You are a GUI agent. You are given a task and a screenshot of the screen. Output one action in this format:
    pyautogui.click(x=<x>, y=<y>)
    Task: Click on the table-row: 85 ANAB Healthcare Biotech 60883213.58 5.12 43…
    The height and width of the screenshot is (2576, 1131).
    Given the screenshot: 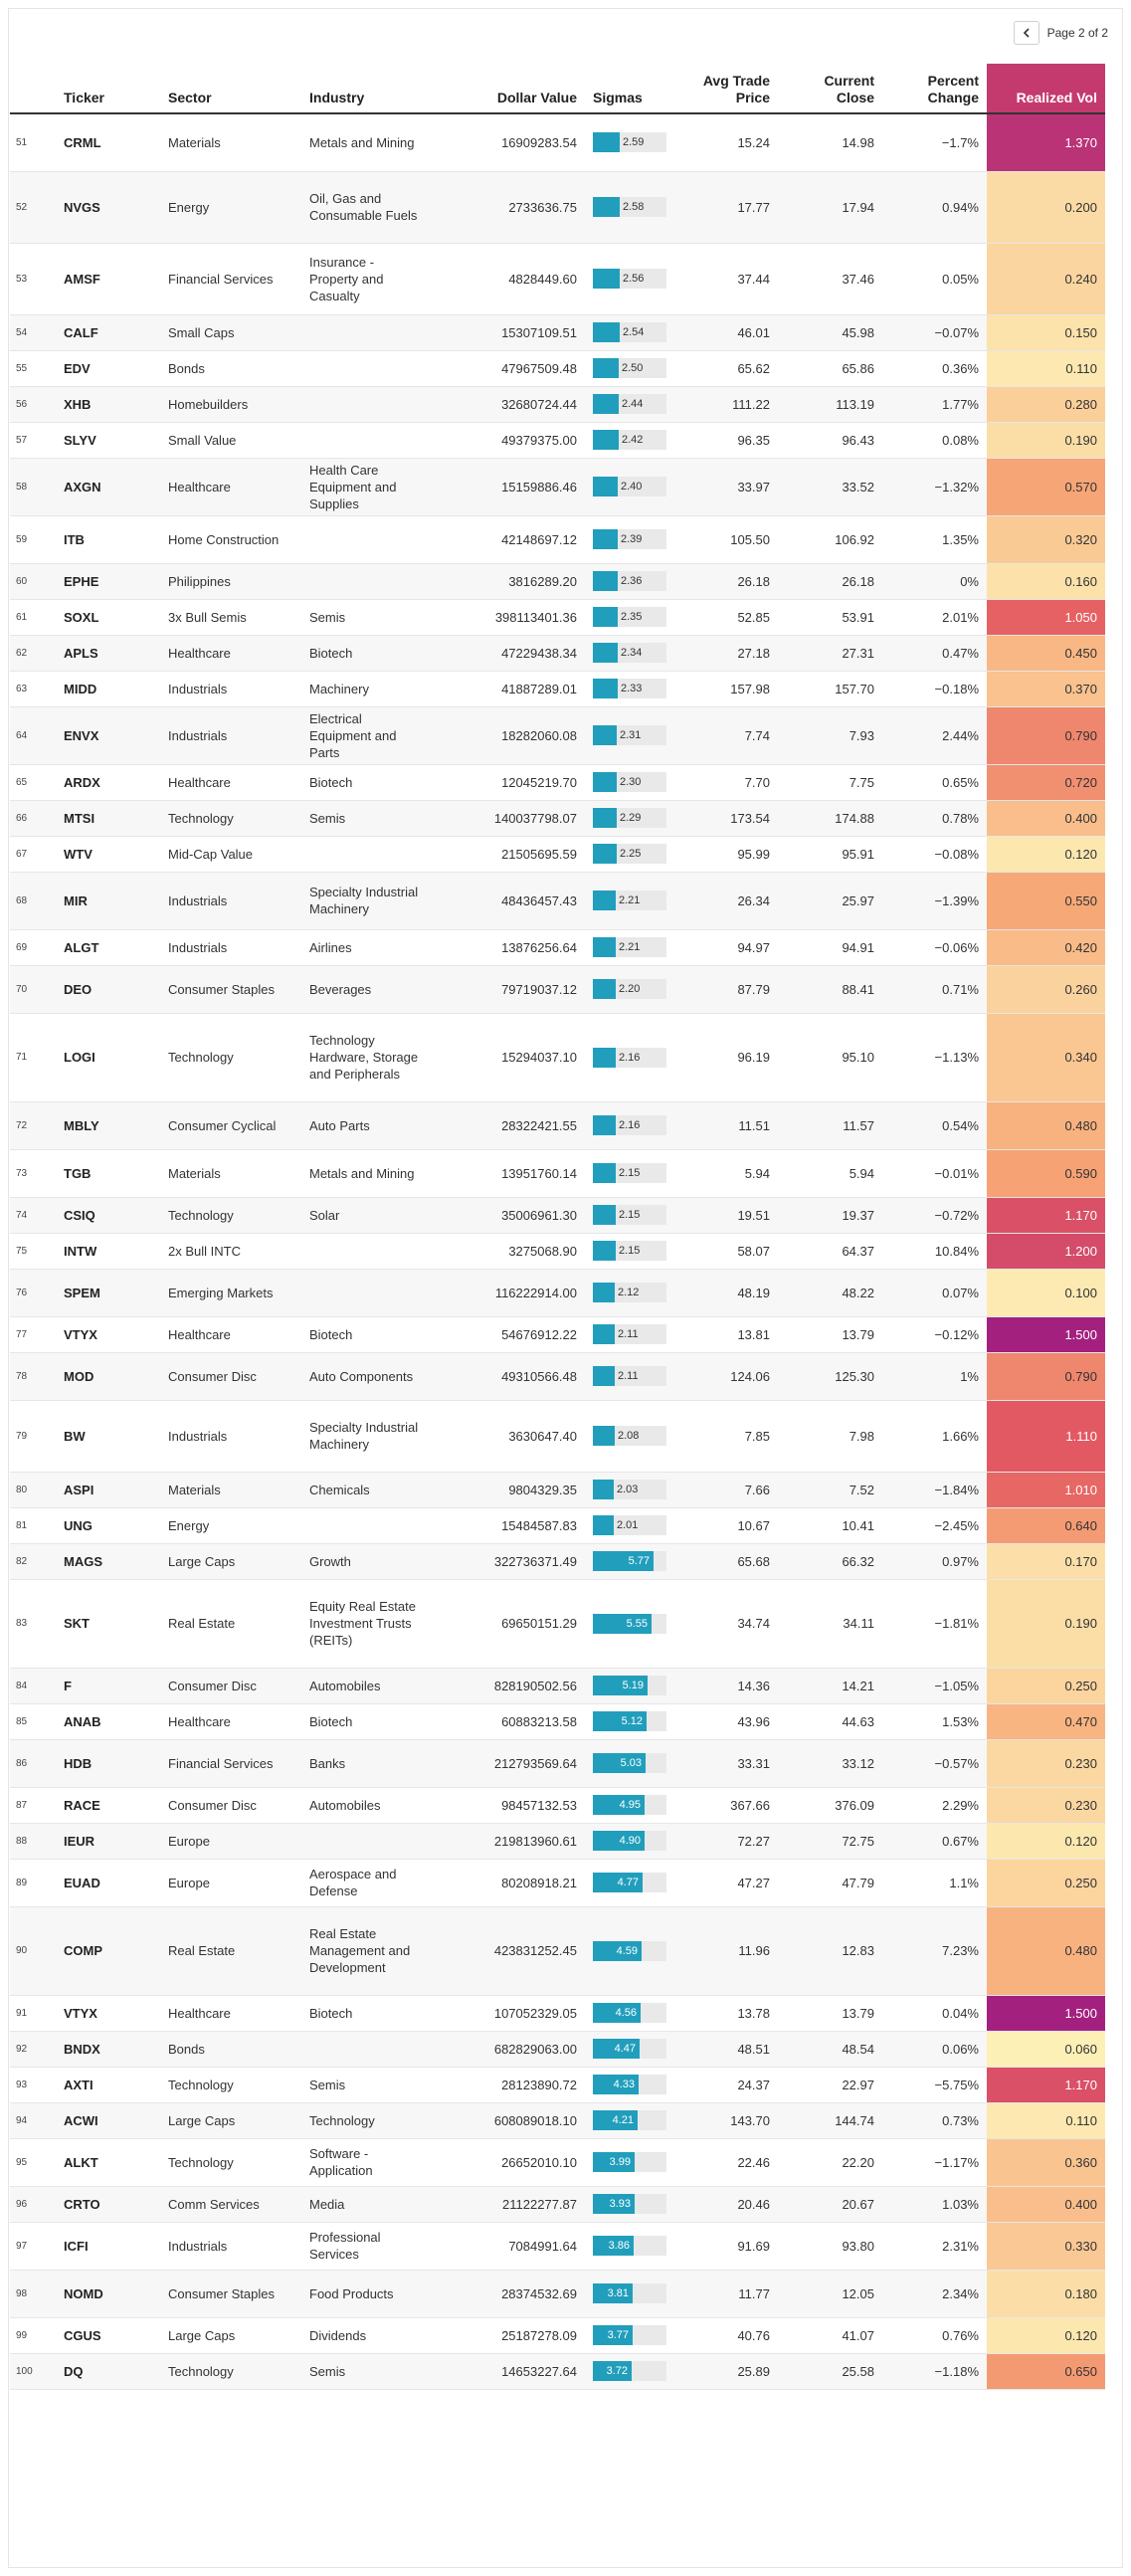 What is the action you would take?
    pyautogui.click(x=558, y=1721)
    